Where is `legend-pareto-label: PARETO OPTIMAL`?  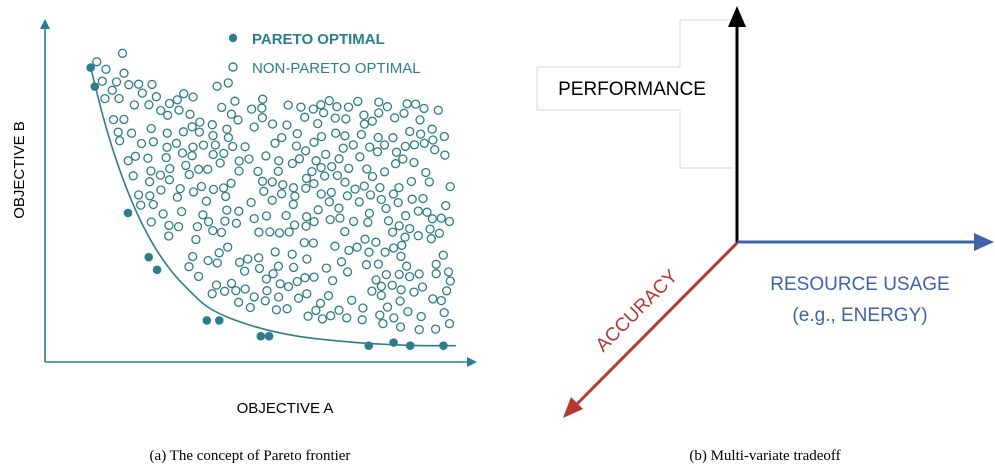
legend-pareto-label: PARETO OPTIMAL is located at coordinates (318, 39).